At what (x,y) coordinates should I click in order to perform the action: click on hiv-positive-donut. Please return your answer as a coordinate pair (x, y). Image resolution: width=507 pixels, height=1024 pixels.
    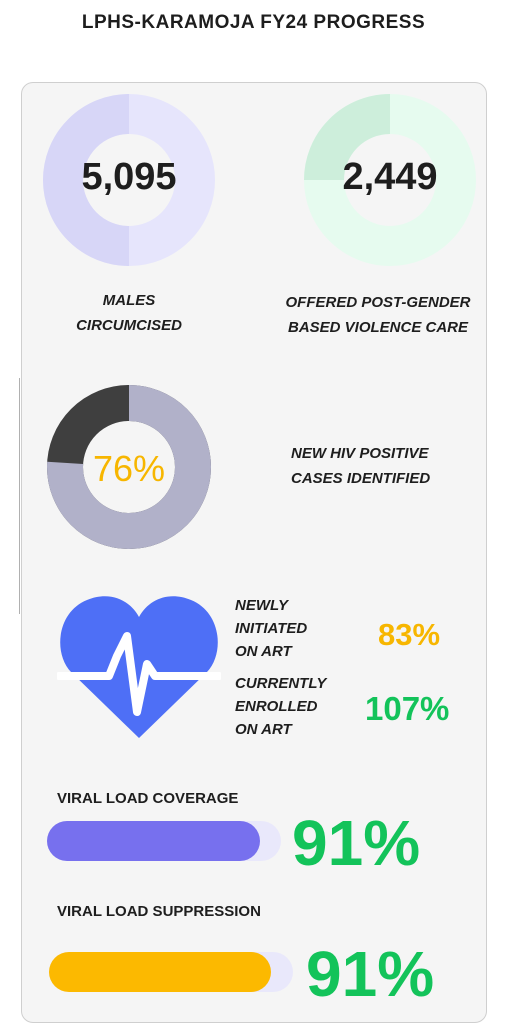
    Looking at the image, I should click on (129, 467).